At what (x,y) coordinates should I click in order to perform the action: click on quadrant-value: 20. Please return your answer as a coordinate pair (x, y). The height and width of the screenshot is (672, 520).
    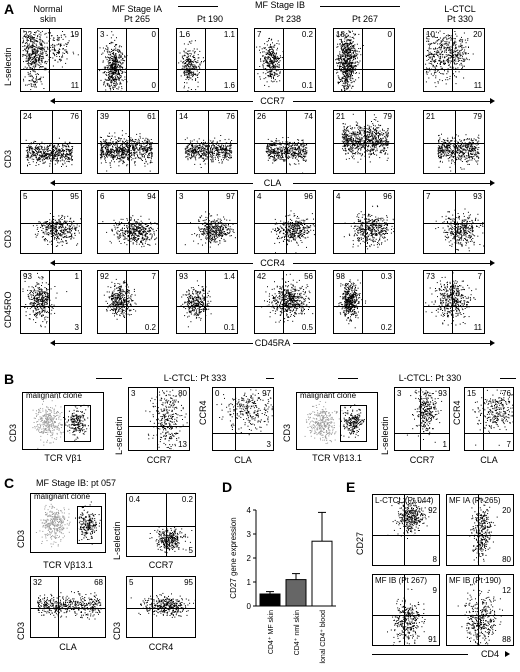
    Looking at the image, I should click on (477, 34).